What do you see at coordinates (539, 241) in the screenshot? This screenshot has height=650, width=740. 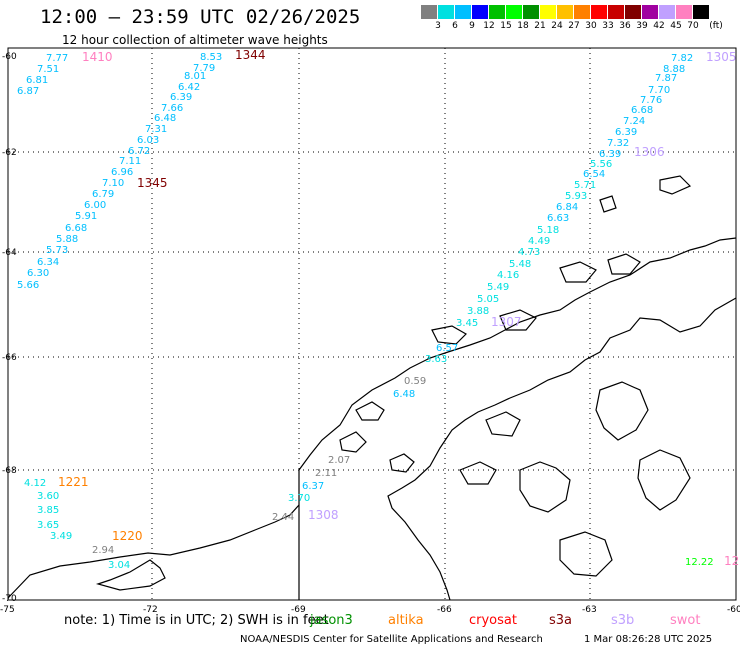 I see `wave-height-value: 4.49` at bounding box center [539, 241].